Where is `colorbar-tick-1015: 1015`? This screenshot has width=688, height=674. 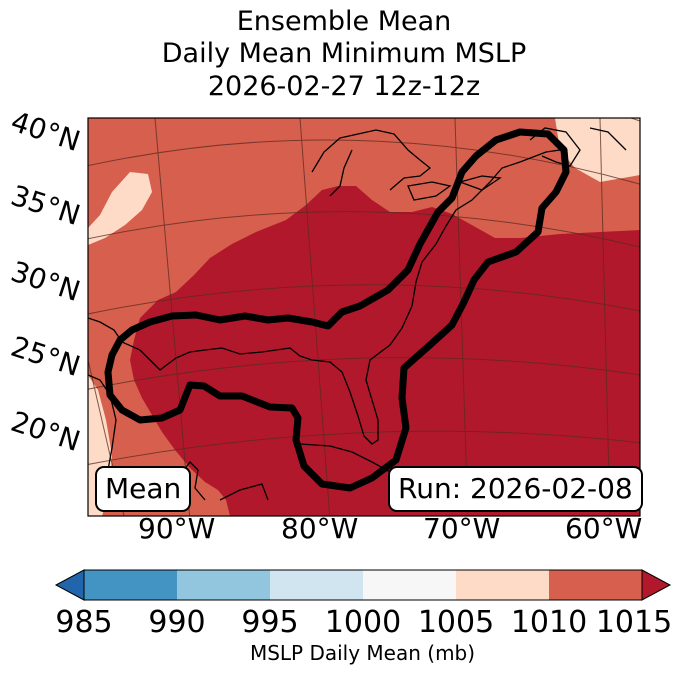
colorbar-tick-1015: 1015 is located at coordinates (634, 622).